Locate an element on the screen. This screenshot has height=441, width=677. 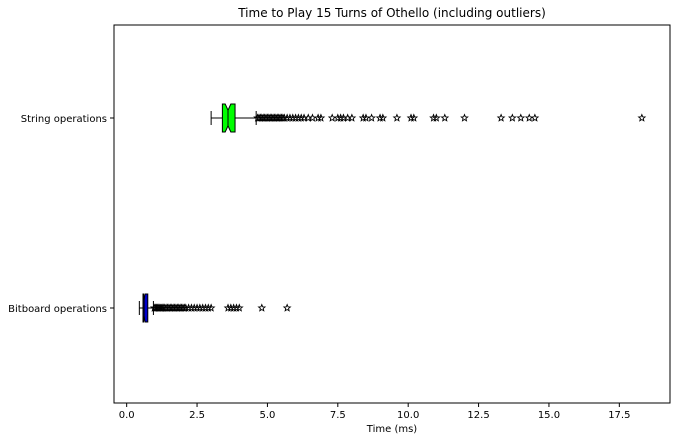
x-tick-label-2: 5.0 is located at coordinates (267, 415).